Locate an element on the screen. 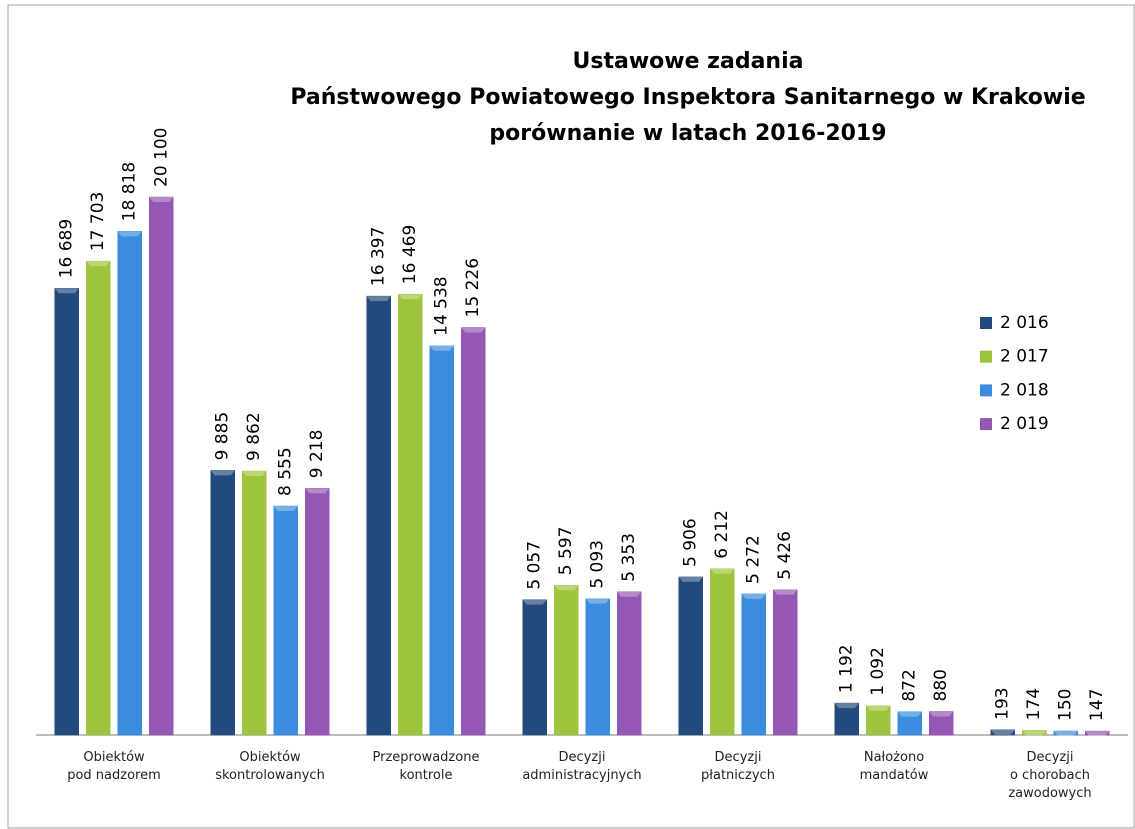 The height and width of the screenshot is (829, 1135). data-label: 8 555 is located at coordinates (286, 471).